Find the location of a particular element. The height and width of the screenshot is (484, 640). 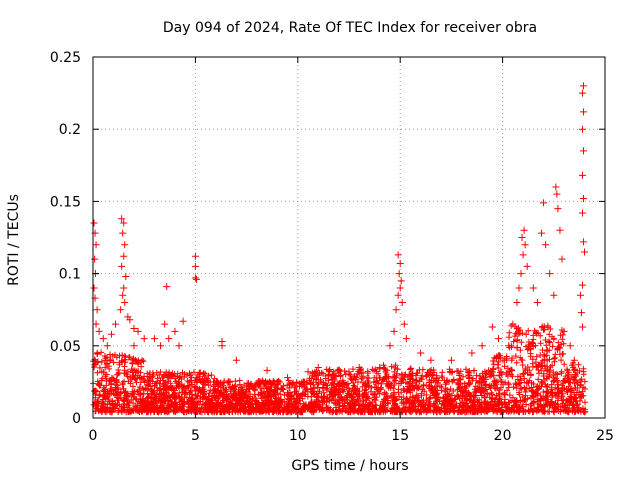

y-tick-label: 0 is located at coordinates (76, 419).